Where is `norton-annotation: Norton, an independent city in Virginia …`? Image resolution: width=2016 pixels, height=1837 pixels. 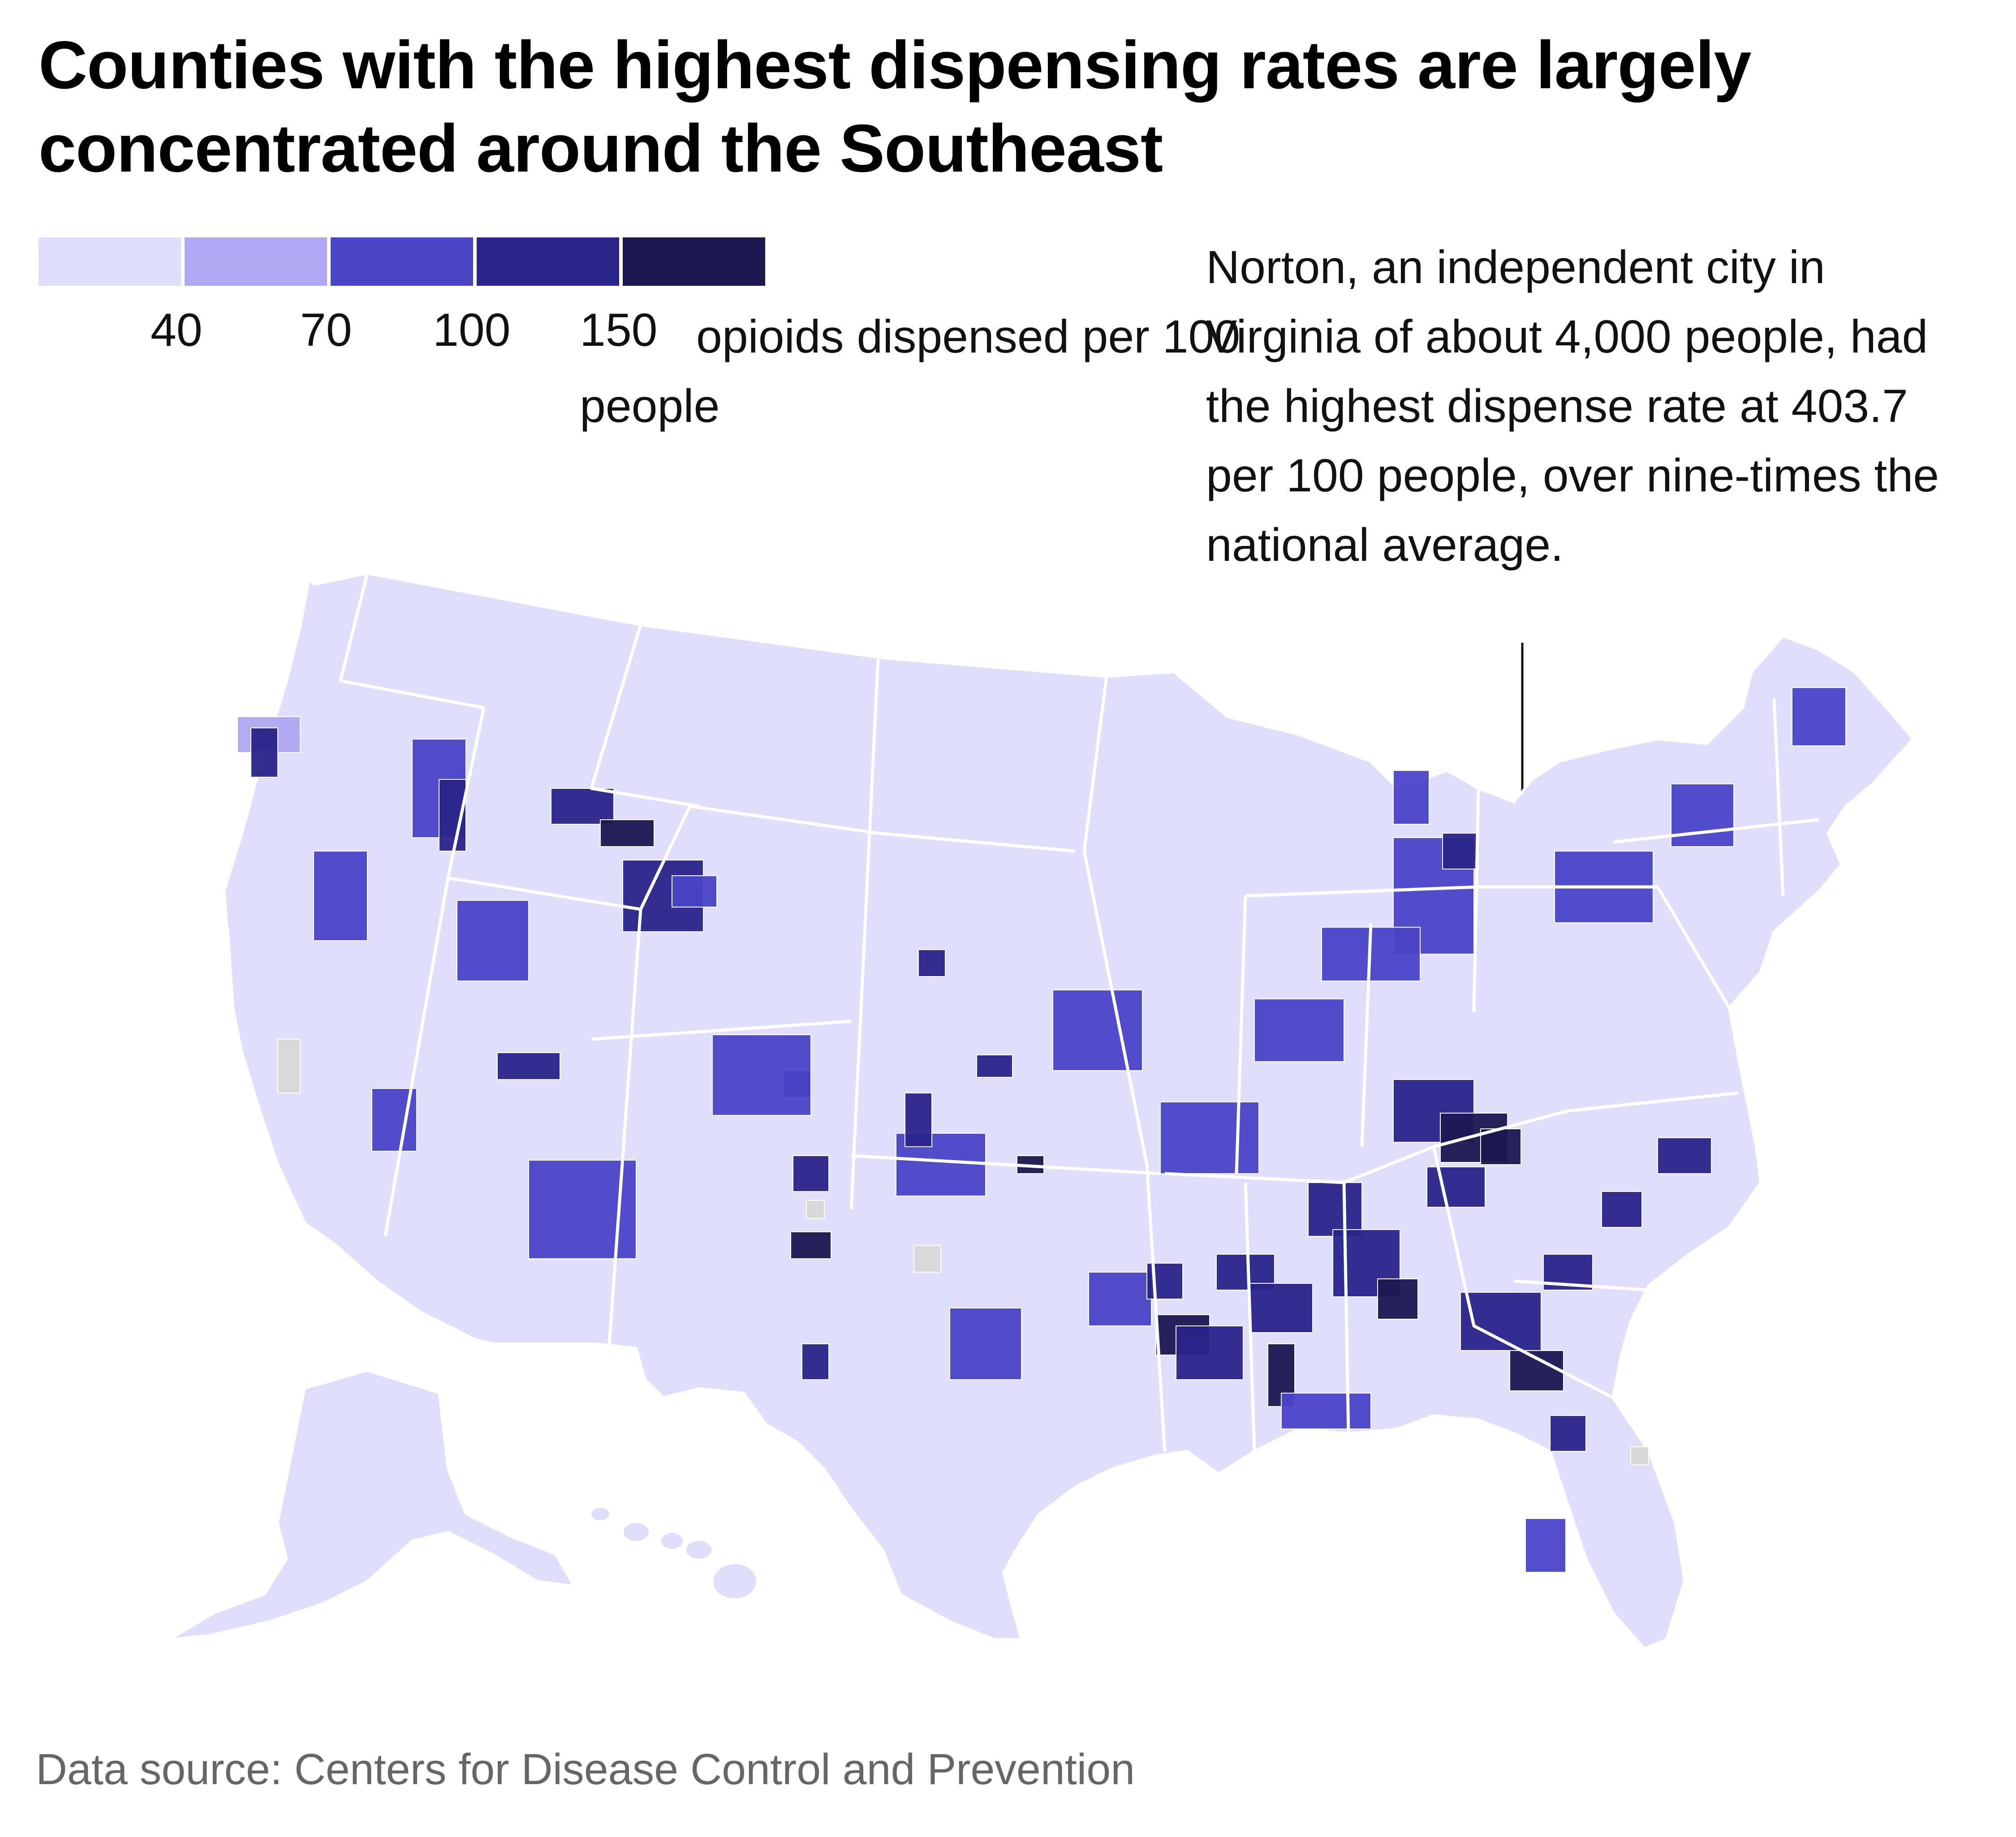 norton-annotation: Norton, an independent city in Virginia … is located at coordinates (1573, 406).